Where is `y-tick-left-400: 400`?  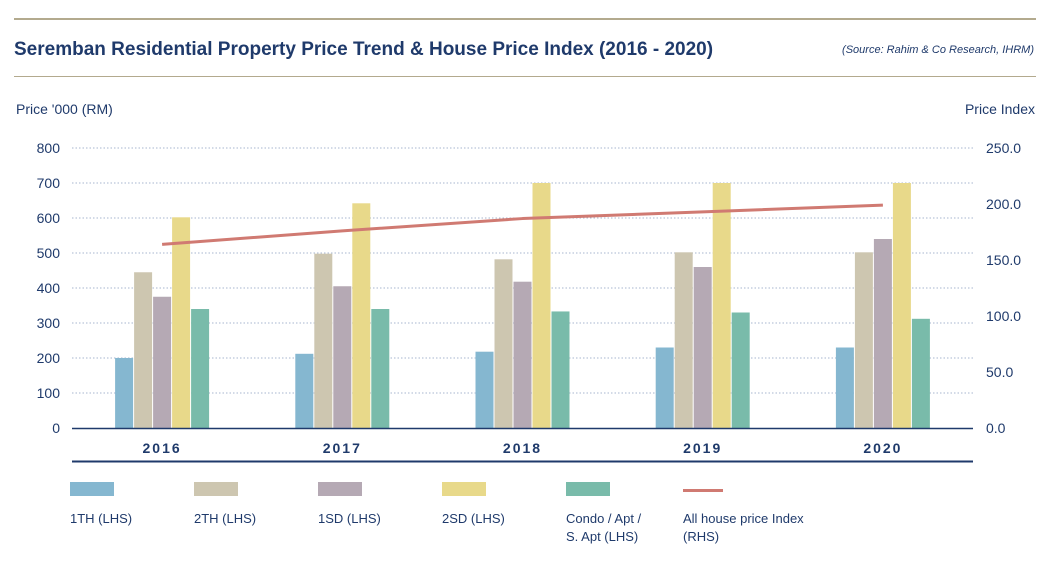 y-tick-left-400: 400 is located at coordinates (49, 288).